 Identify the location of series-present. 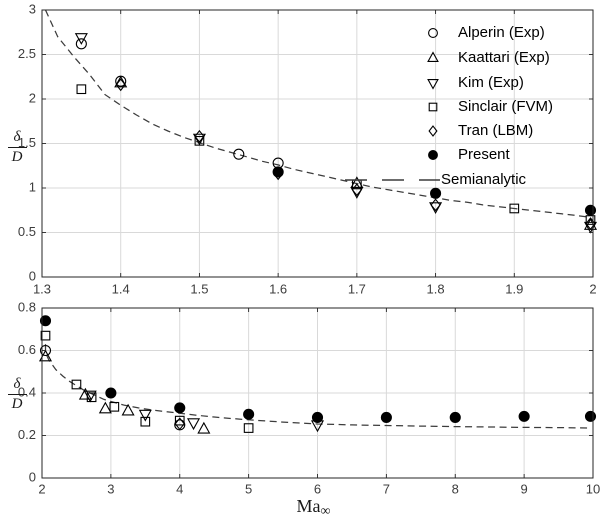
(434, 191).